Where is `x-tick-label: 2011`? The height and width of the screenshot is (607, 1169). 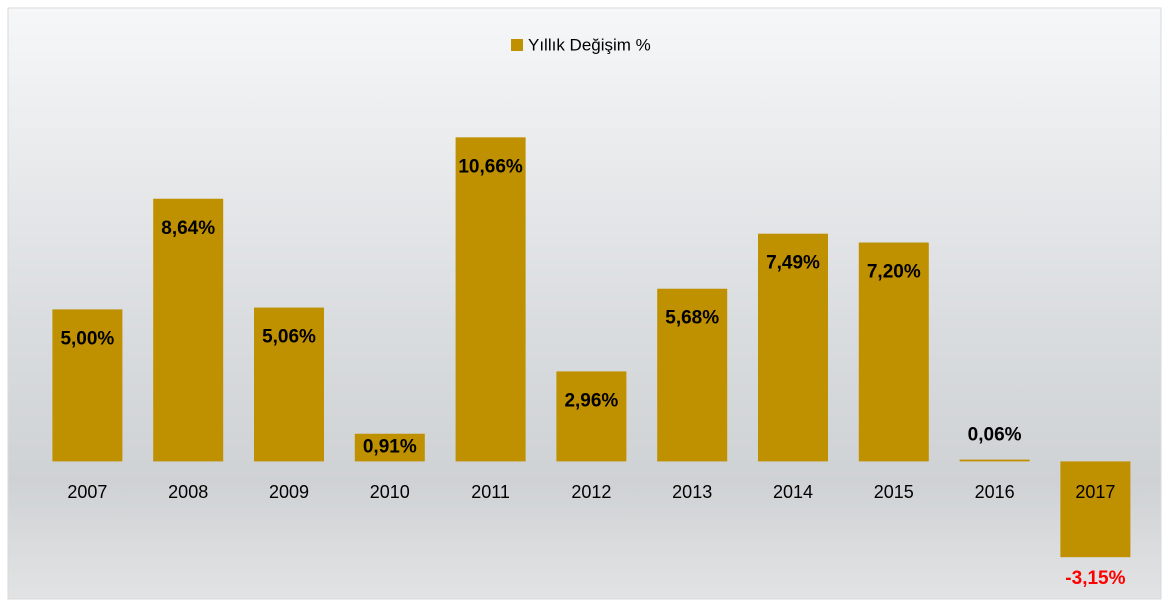
x-tick-label: 2011 is located at coordinates (490, 492).